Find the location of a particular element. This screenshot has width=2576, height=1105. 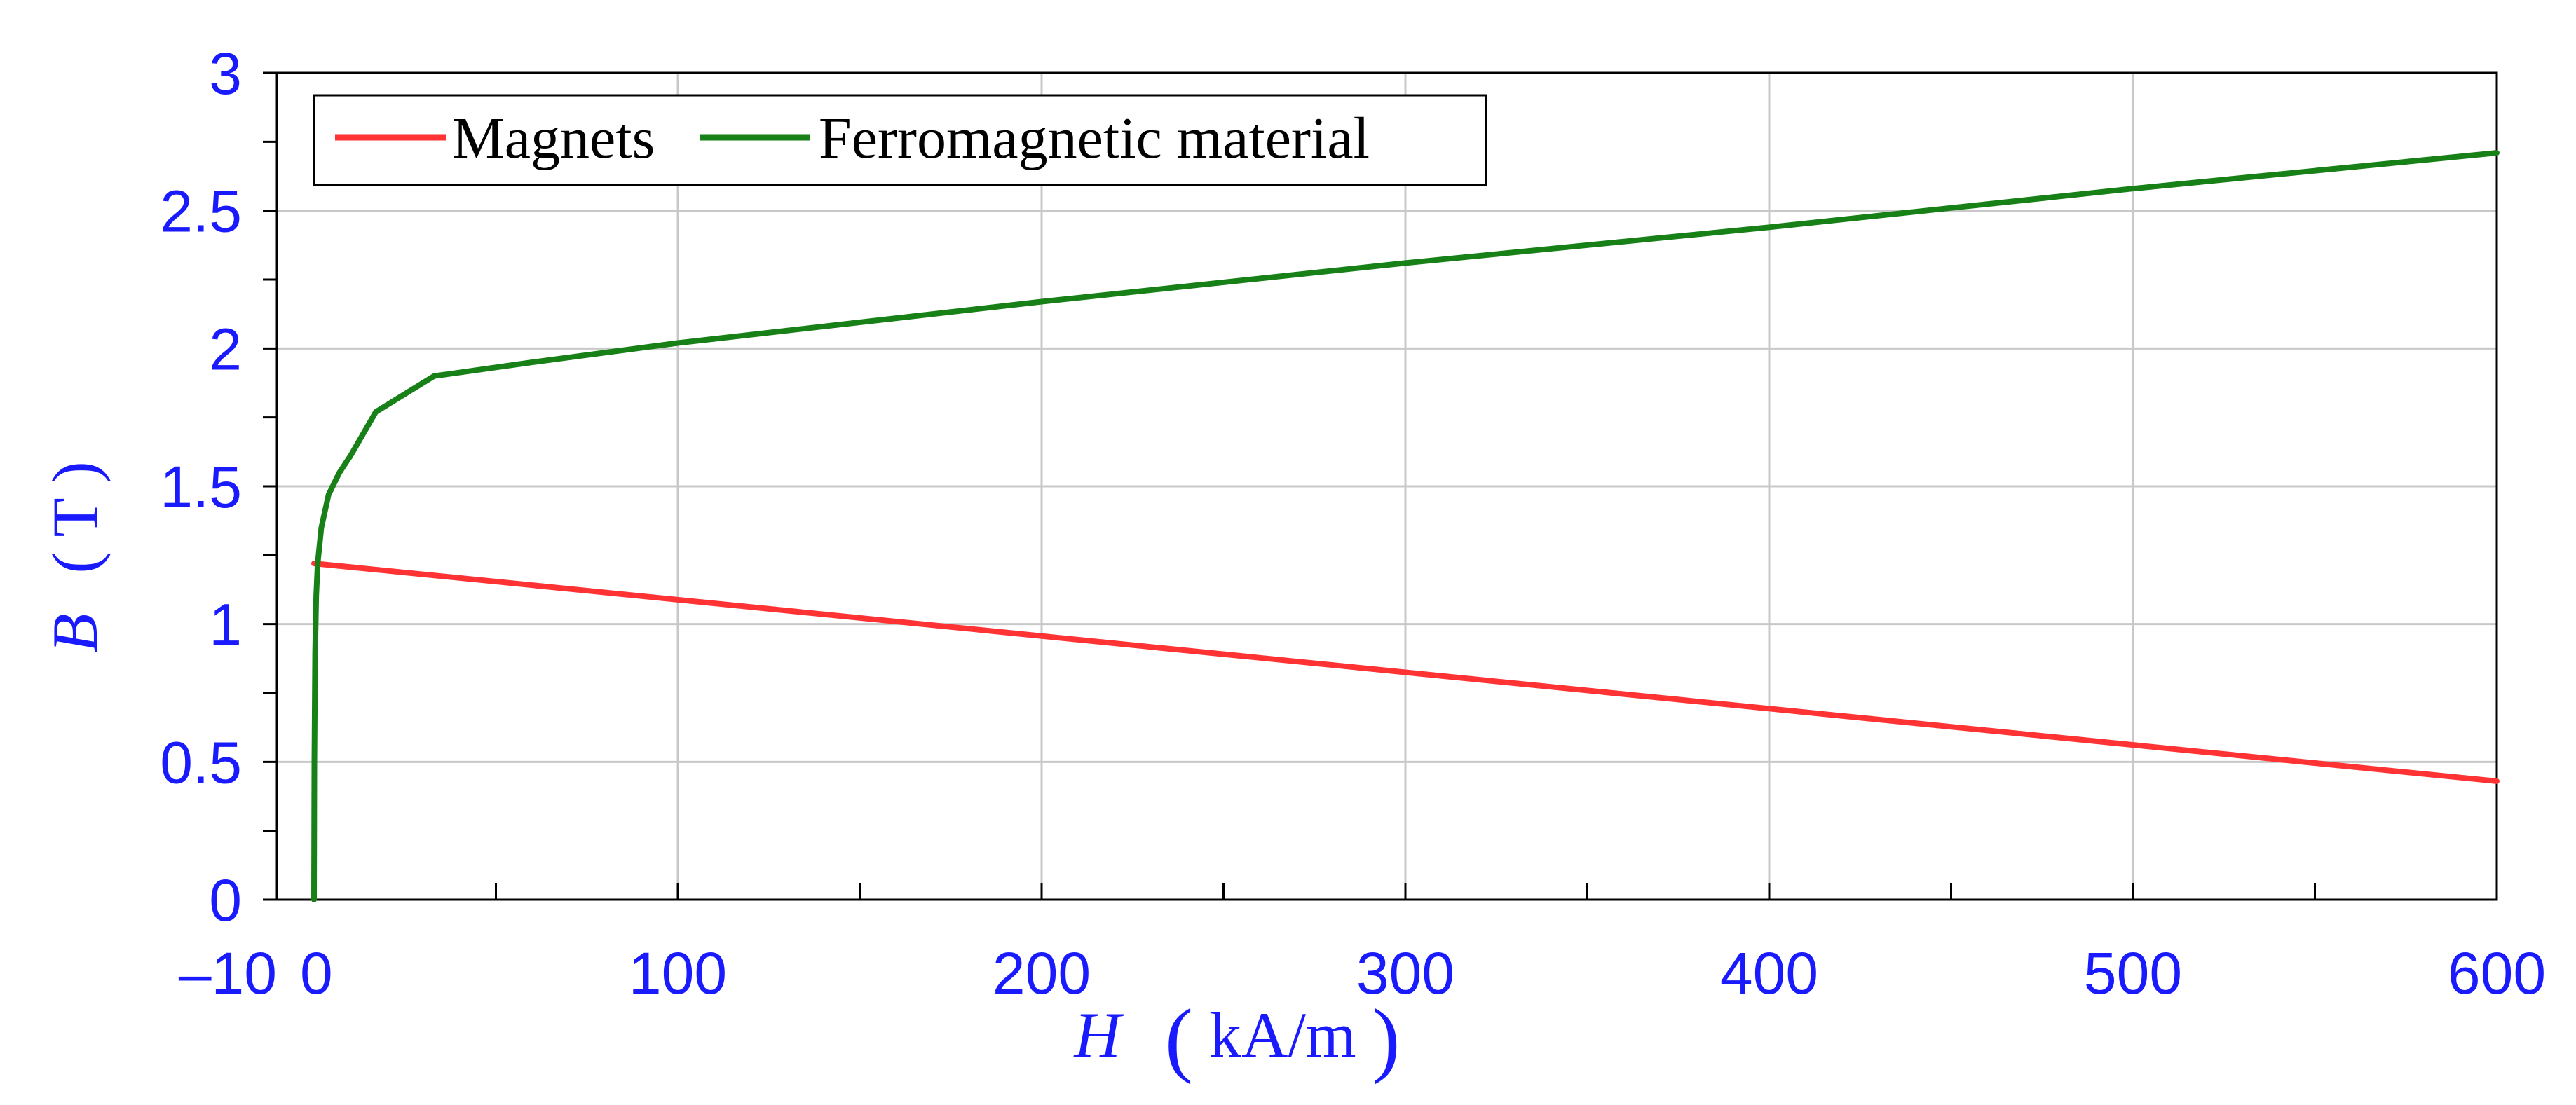

y-axis-symbol: B is located at coordinates (75, 632).